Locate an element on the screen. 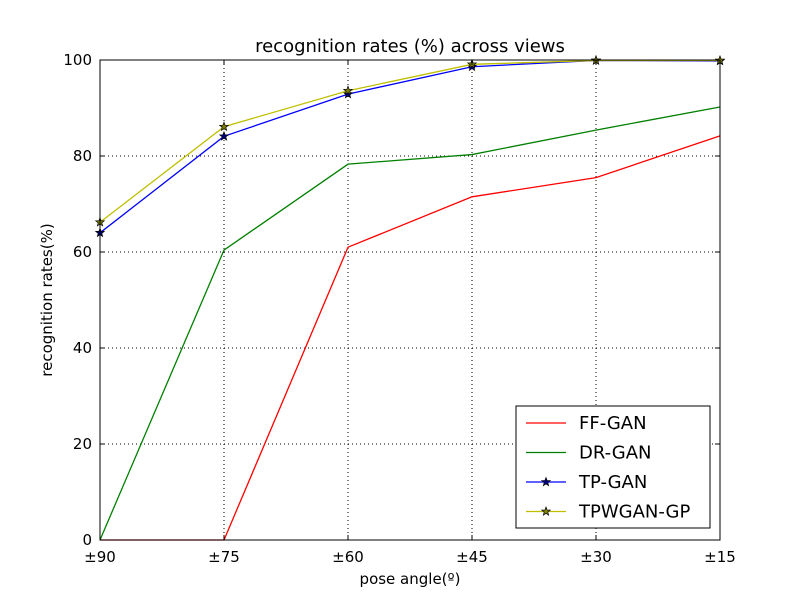 The image size is (800, 600). legend-label-tpwgan-gp: TPWGAN-GP is located at coordinates (634, 512).